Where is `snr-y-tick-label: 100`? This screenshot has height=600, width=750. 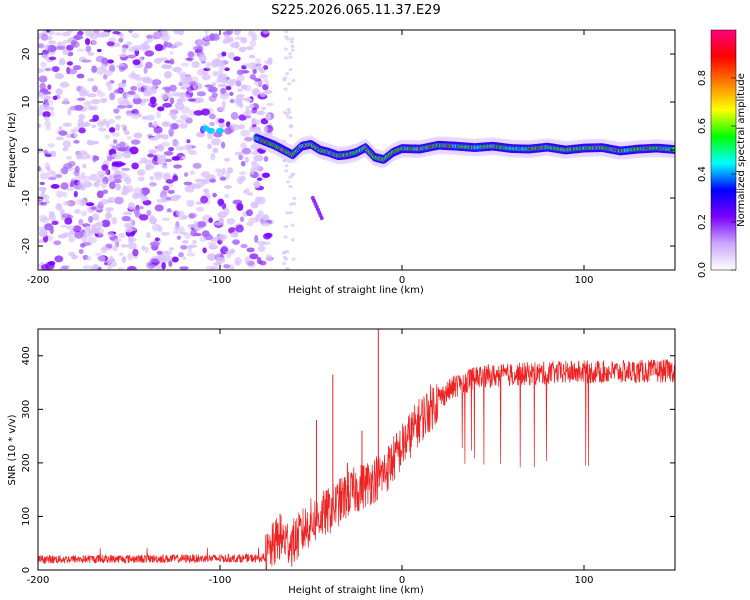
snr-y-tick-label: 100 is located at coordinates (26, 516).